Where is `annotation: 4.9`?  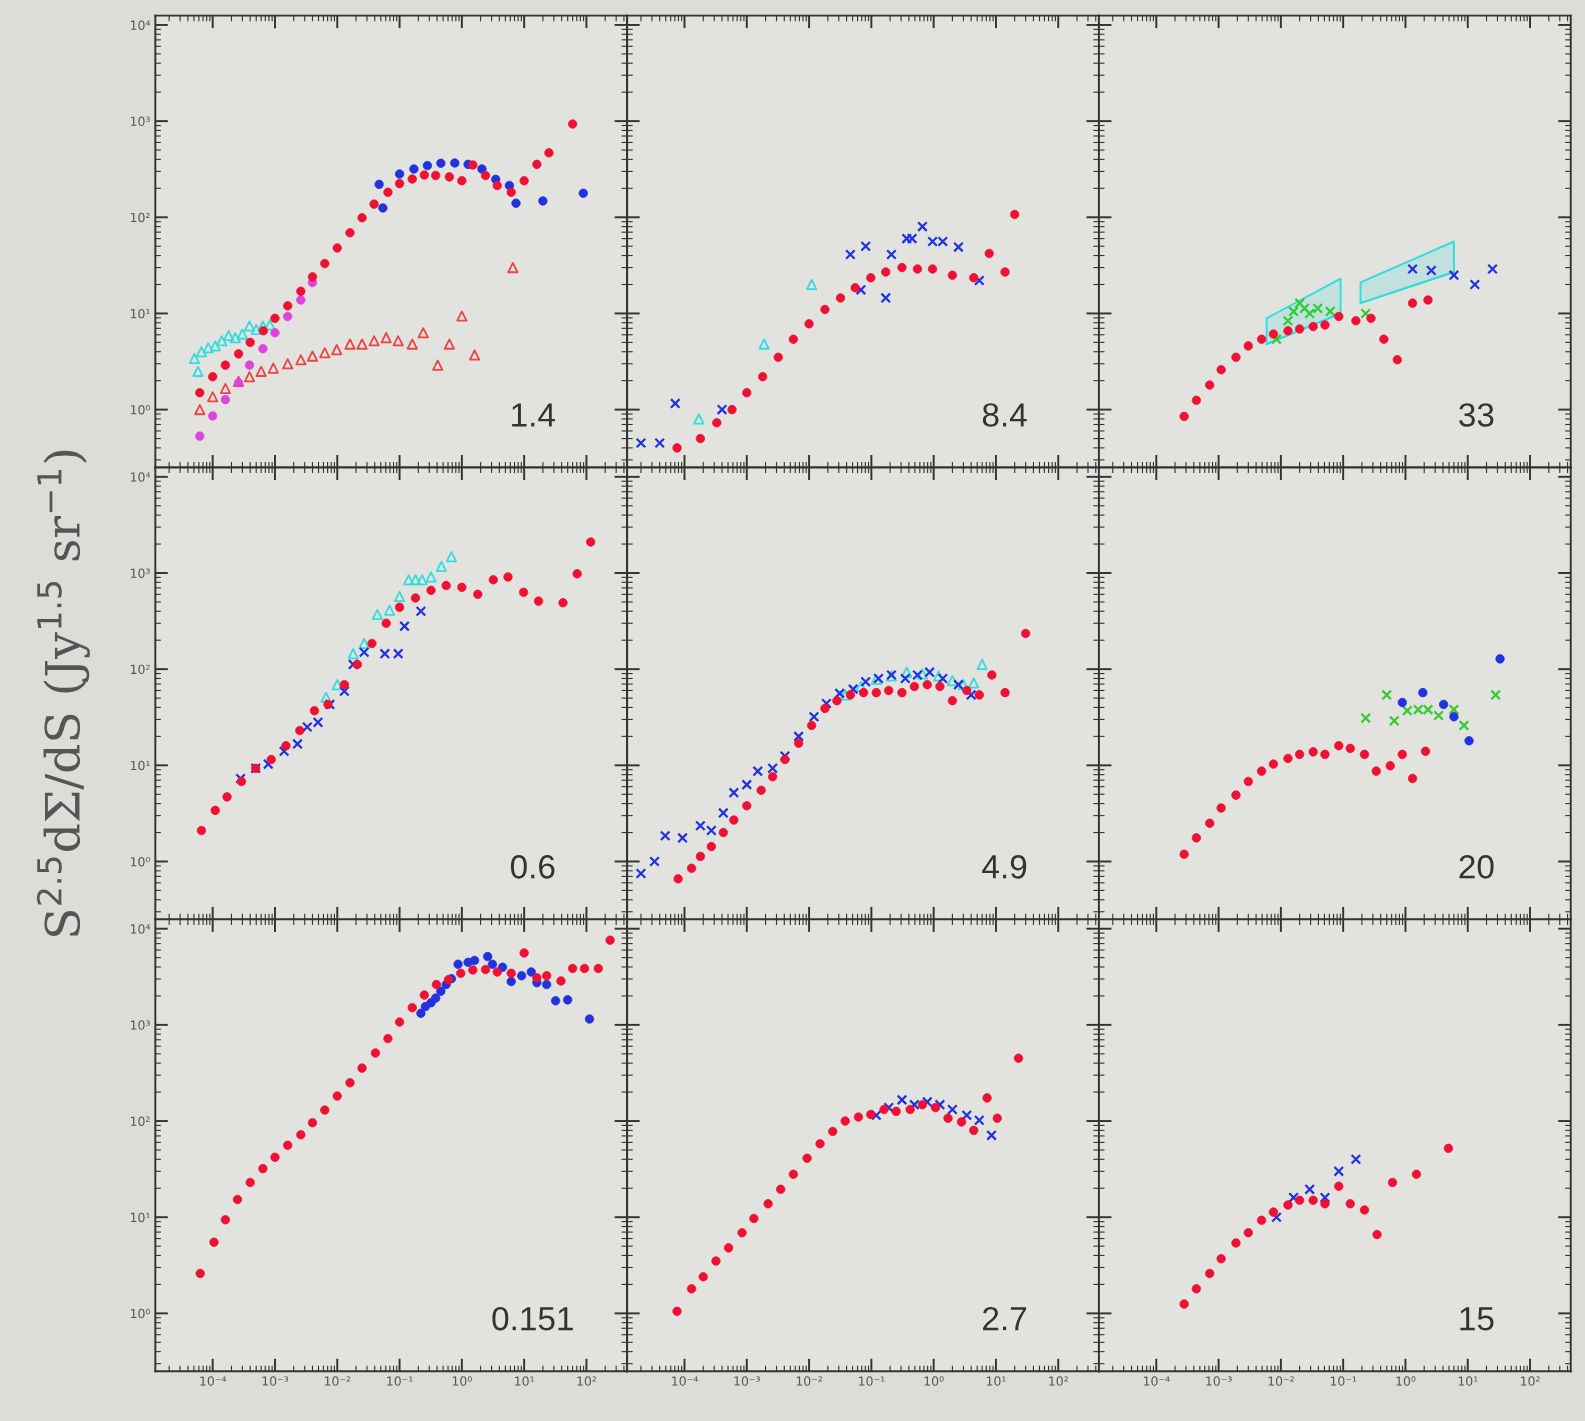
annotation: 4.9 is located at coordinates (1004, 867).